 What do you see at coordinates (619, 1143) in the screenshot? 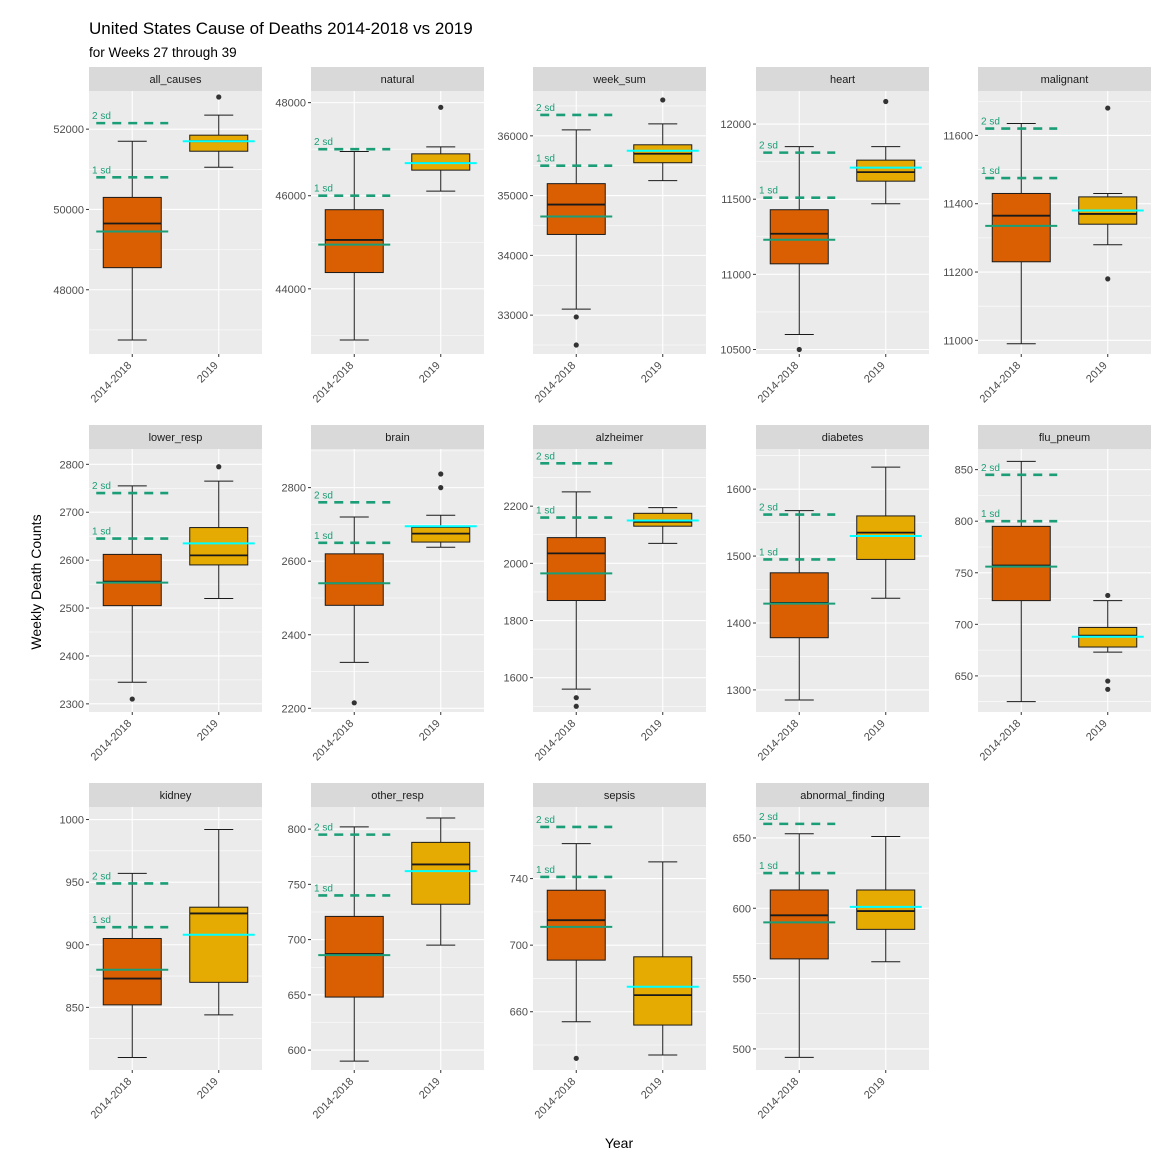
I see `x-axis-title: Year` at bounding box center [619, 1143].